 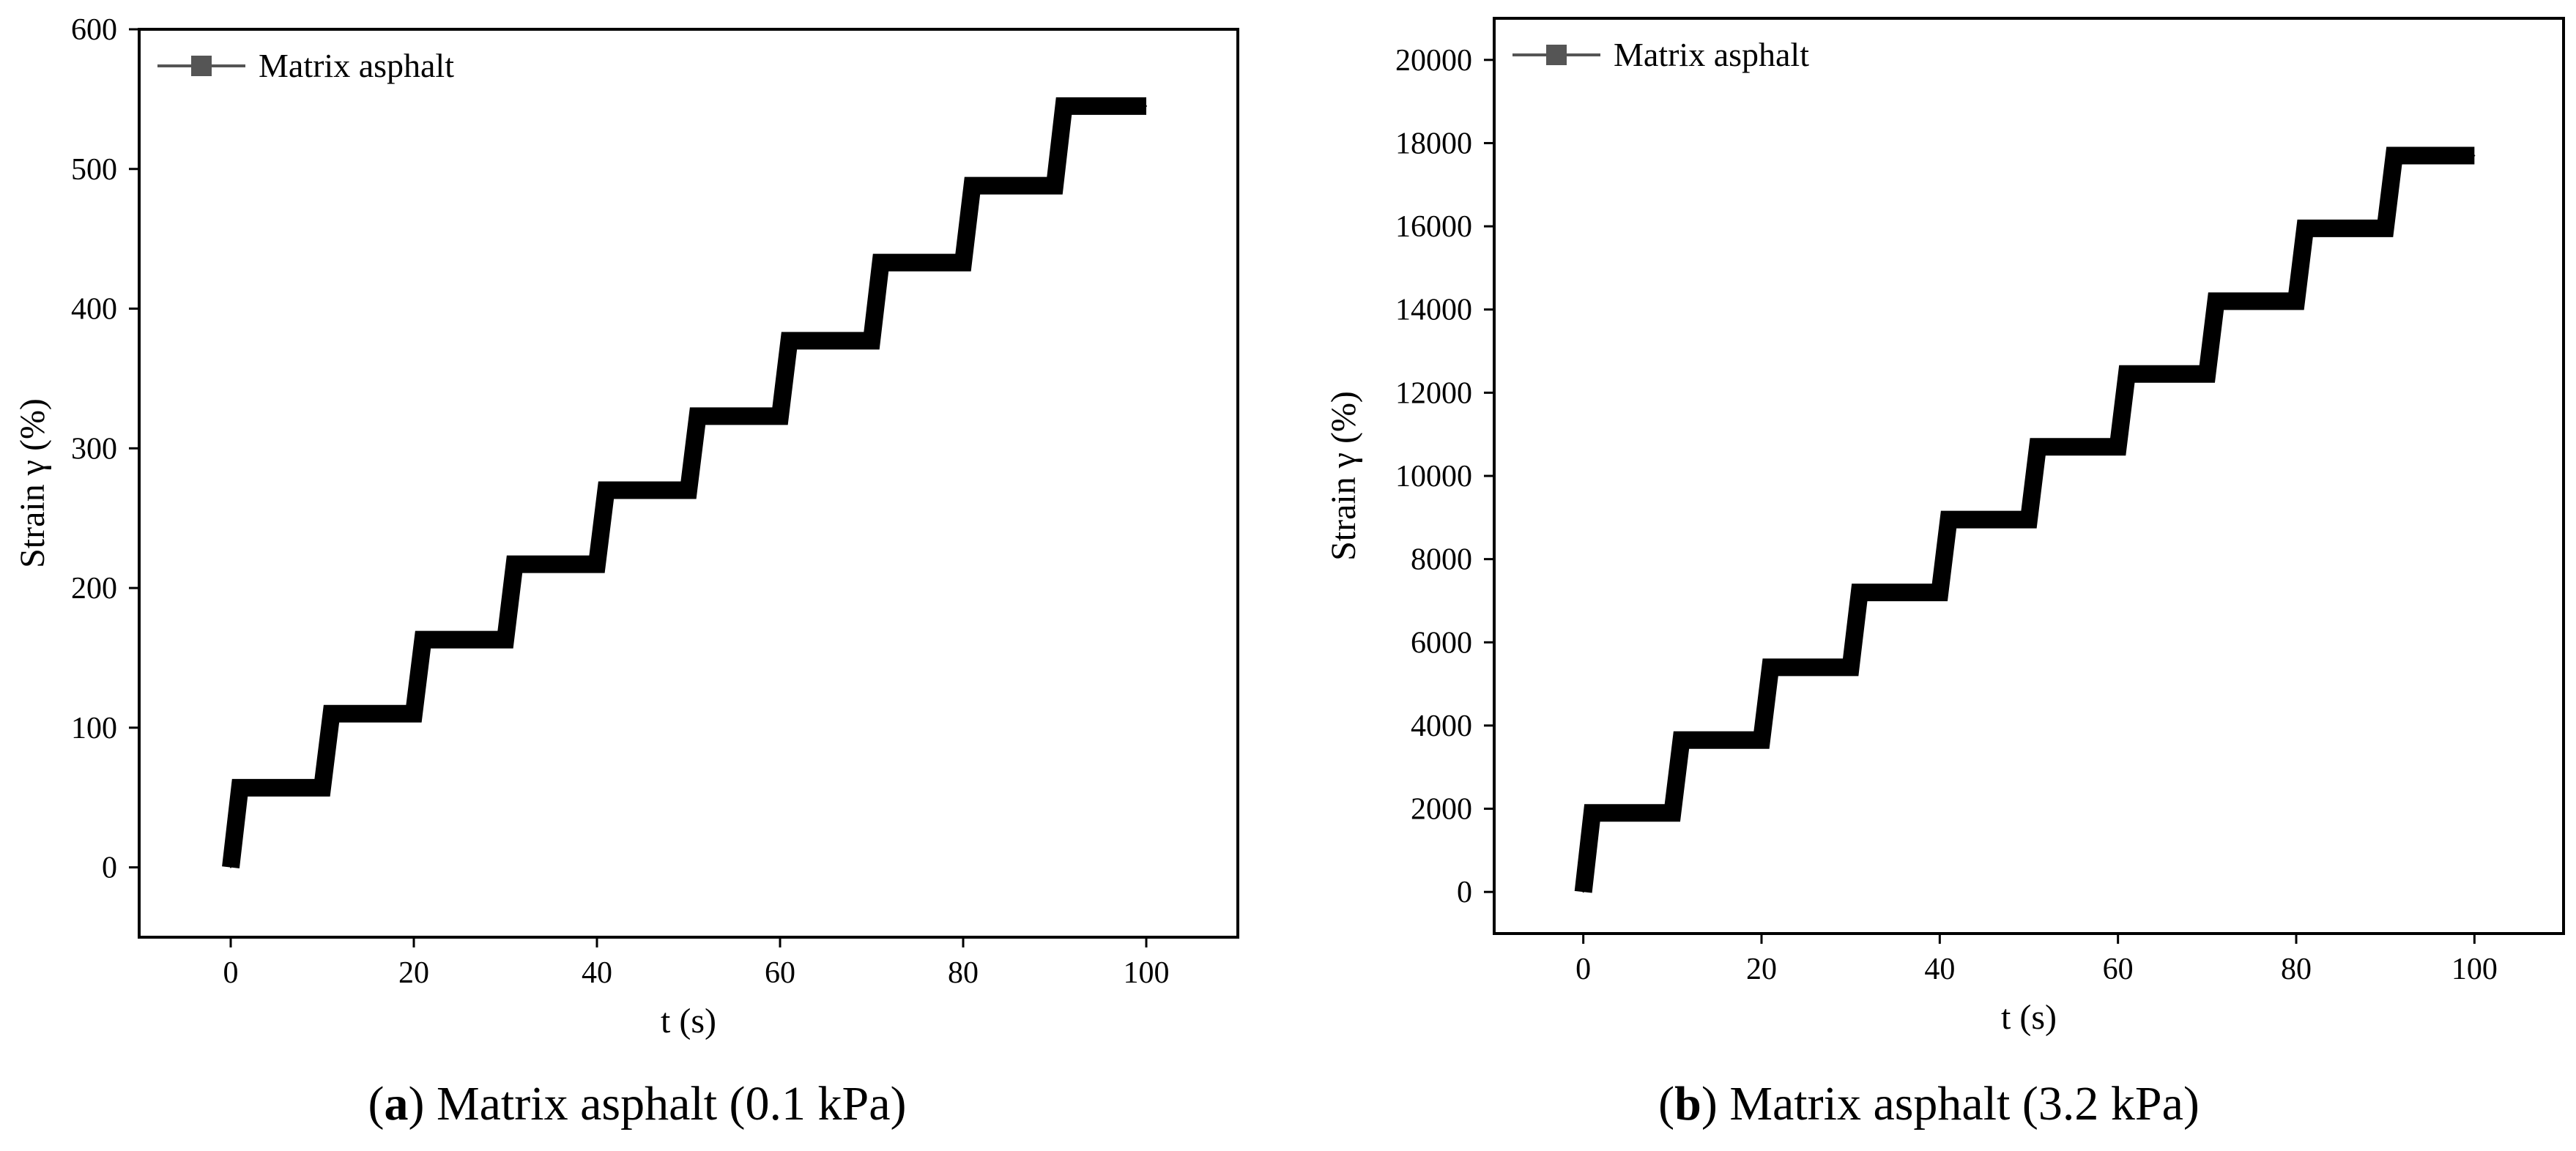 What do you see at coordinates (94, 728) in the screenshot?
I see `y-tick-label: 100` at bounding box center [94, 728].